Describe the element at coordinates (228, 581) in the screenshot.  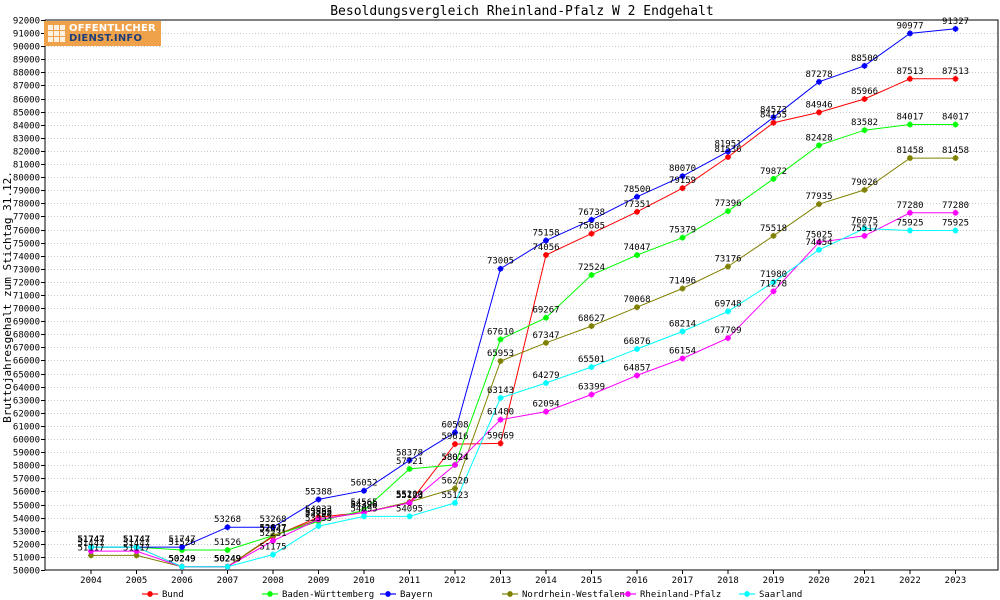
I see `x-tick-label: 2007` at that location.